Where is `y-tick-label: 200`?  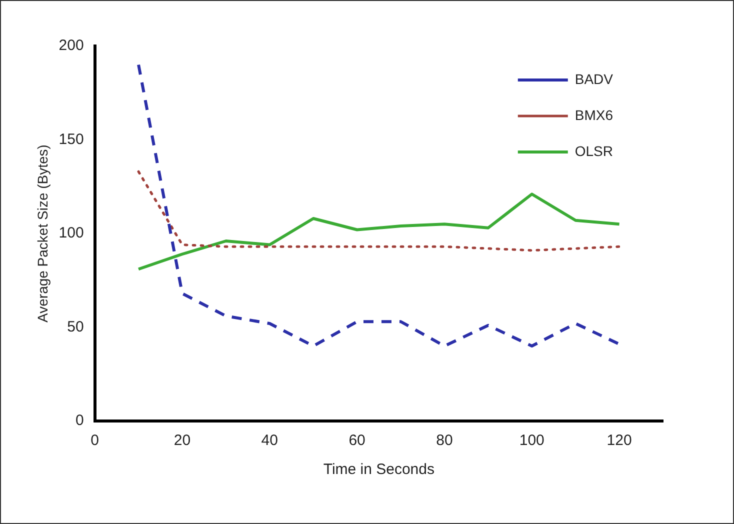
y-tick-label: 200 is located at coordinates (71, 45).